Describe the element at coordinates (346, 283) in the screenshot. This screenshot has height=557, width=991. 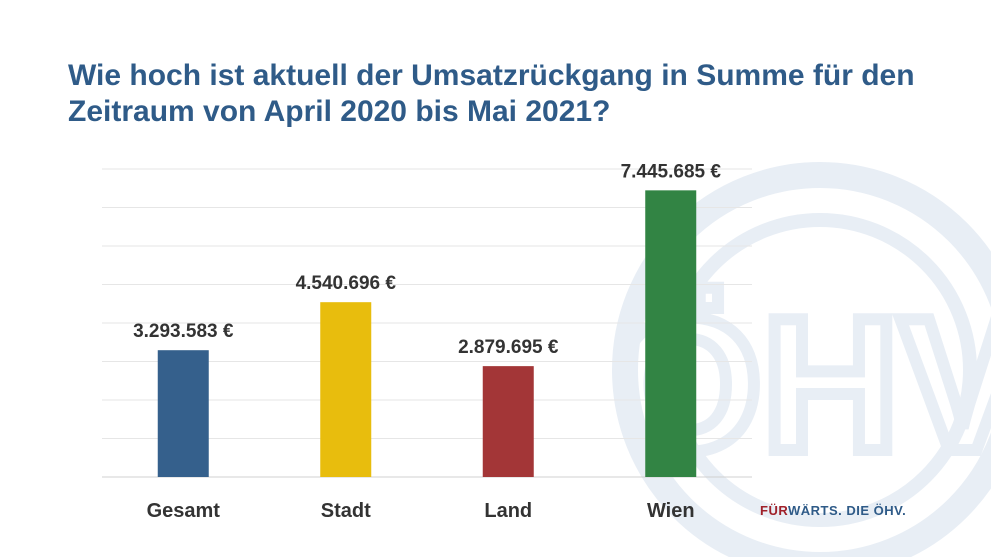
I see `data-label: 4.540.696 €` at that location.